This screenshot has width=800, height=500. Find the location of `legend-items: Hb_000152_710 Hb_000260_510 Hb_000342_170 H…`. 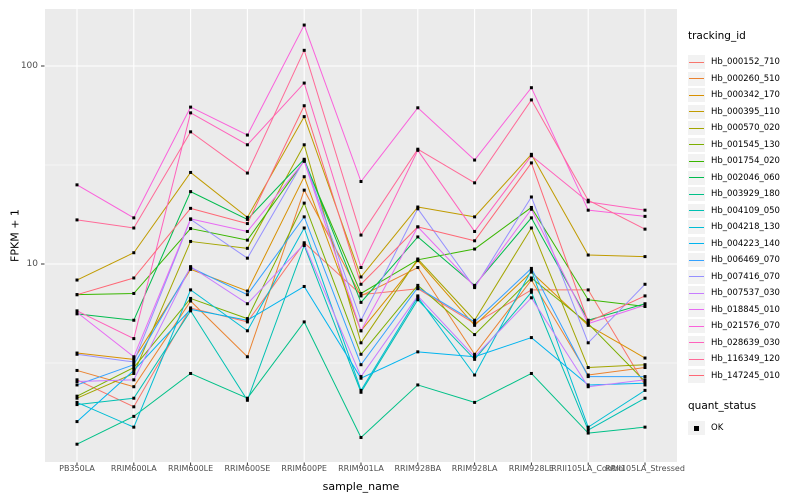

legend-items: Hb_000152_710 Hb_000260_510 Hb_000342_170 H… is located at coordinates (744, 219).